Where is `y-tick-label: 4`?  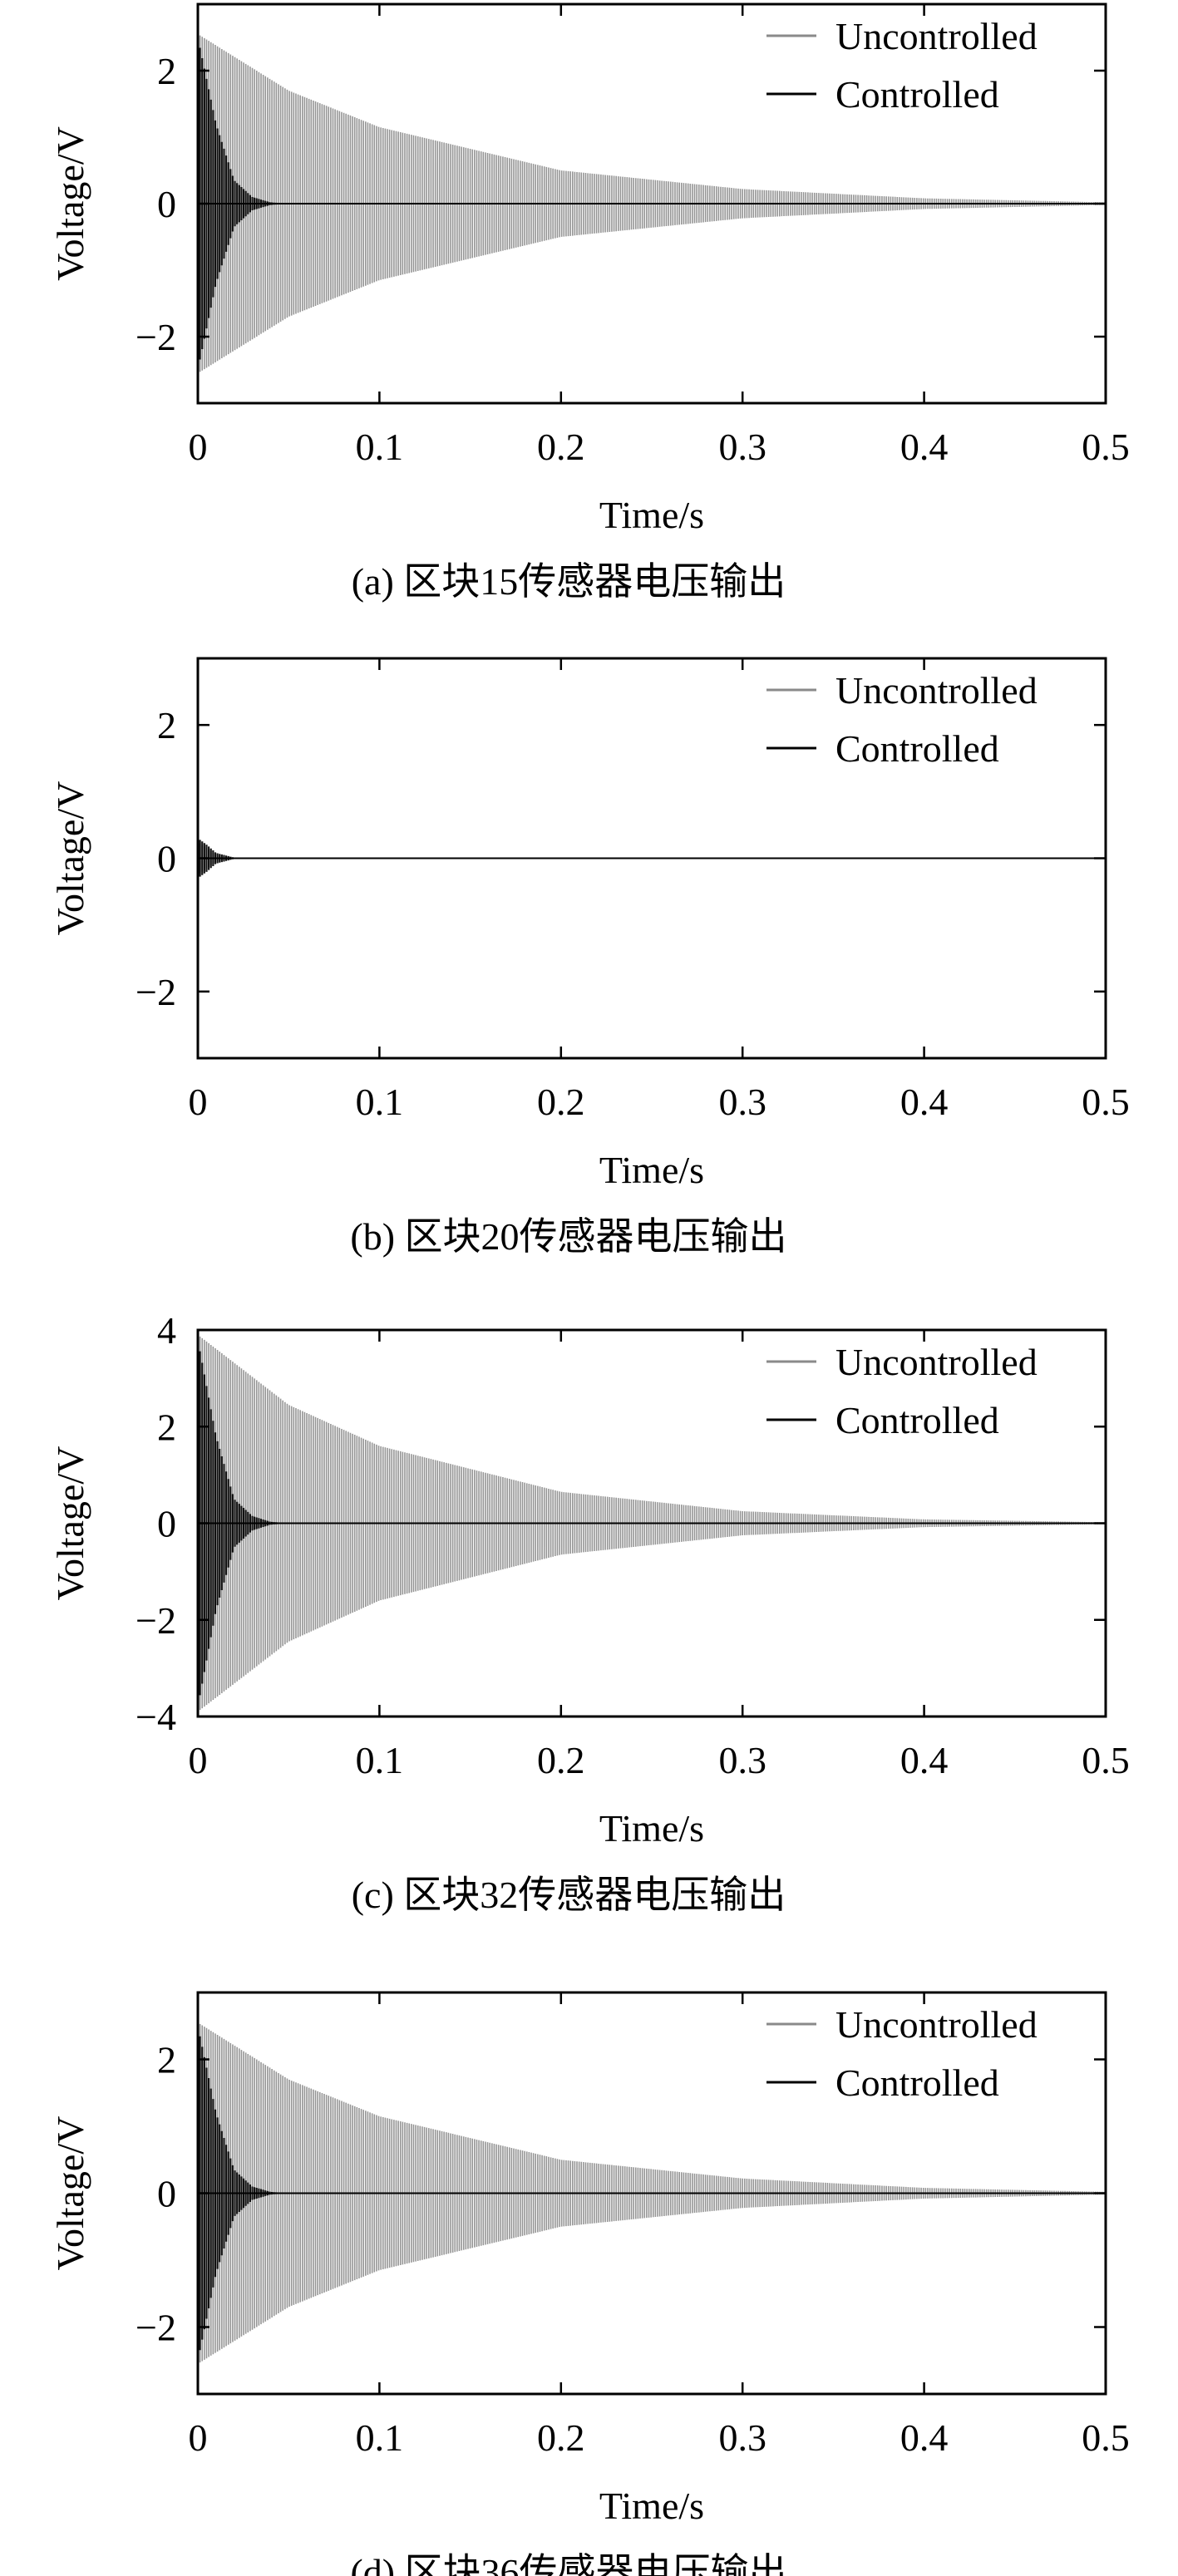
y-tick-label: 4 is located at coordinates (166, 1330).